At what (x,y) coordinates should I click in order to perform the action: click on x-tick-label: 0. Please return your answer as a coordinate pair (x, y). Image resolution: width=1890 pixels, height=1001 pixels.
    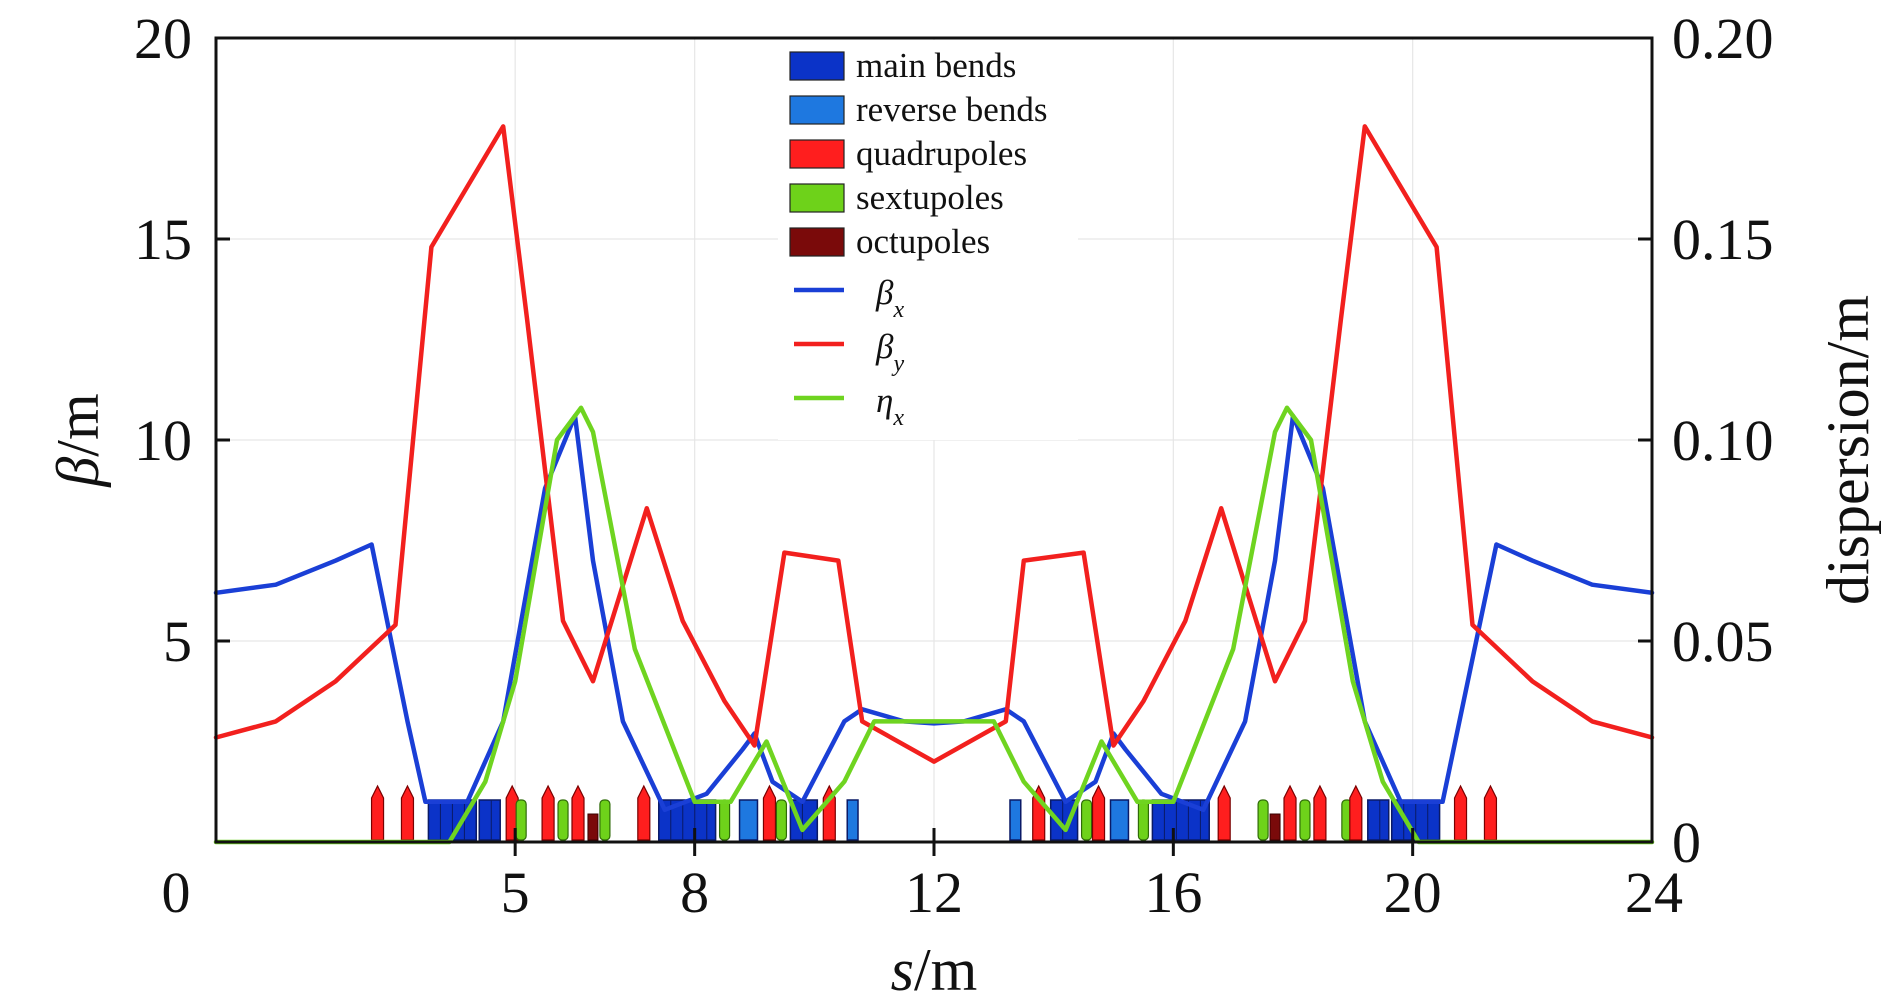
    Looking at the image, I should click on (176, 892).